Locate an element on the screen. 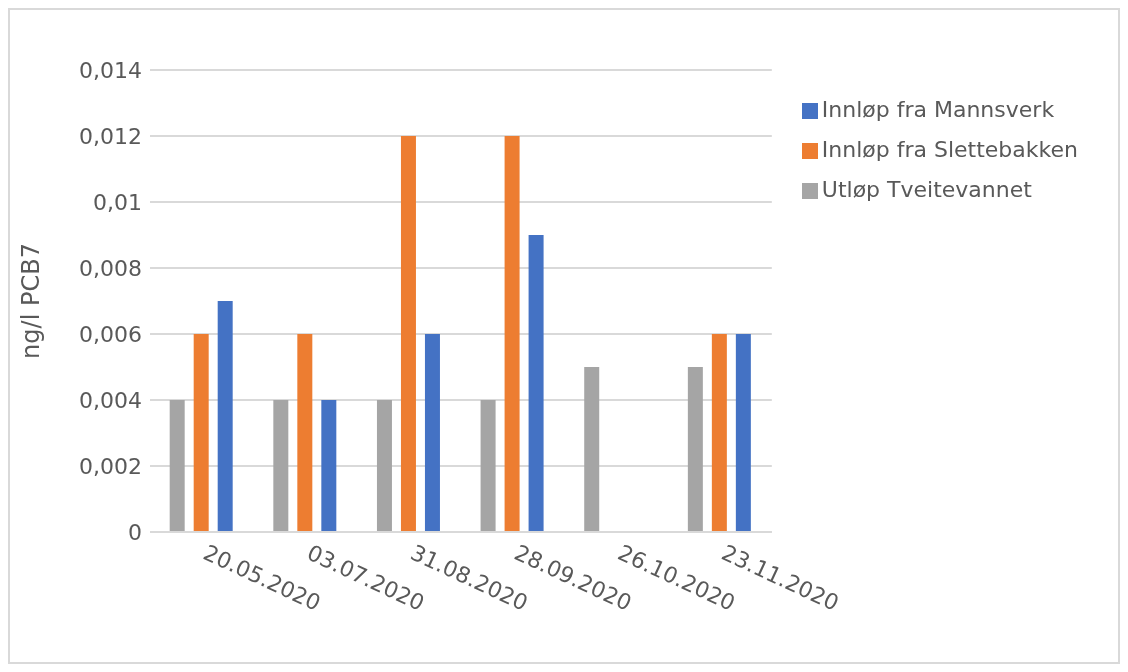  y-tick-label: 0,002 is located at coordinates (110, 466).